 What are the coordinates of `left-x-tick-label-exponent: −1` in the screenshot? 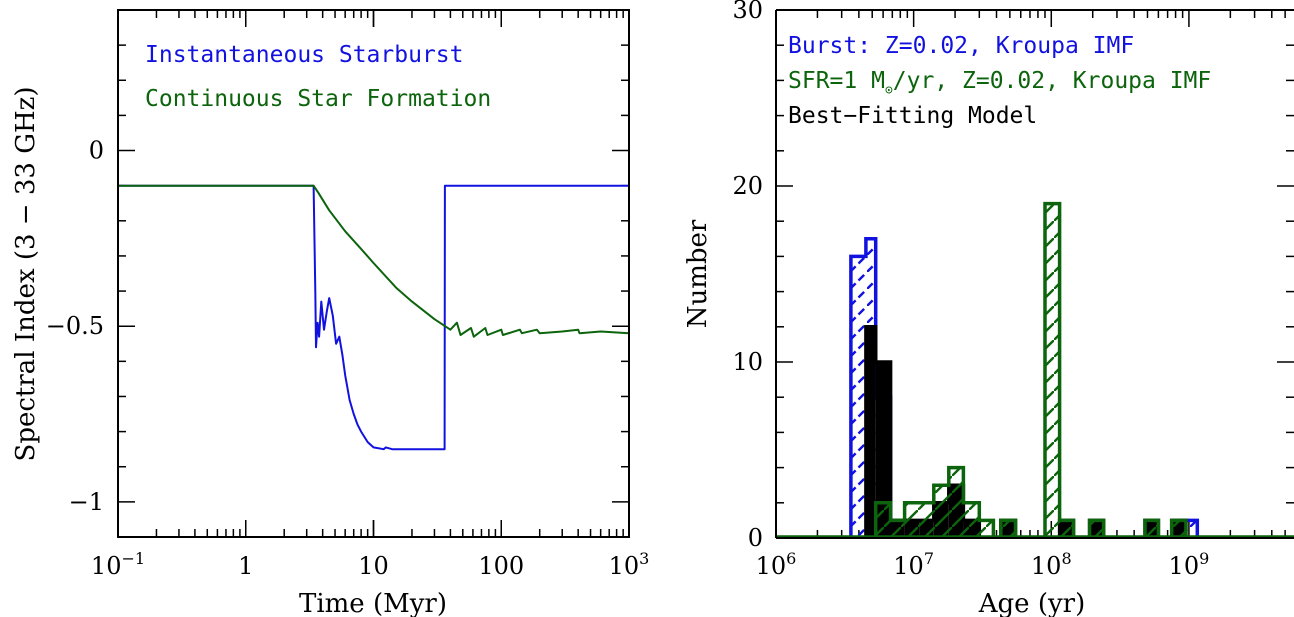 It's located at (133, 558).